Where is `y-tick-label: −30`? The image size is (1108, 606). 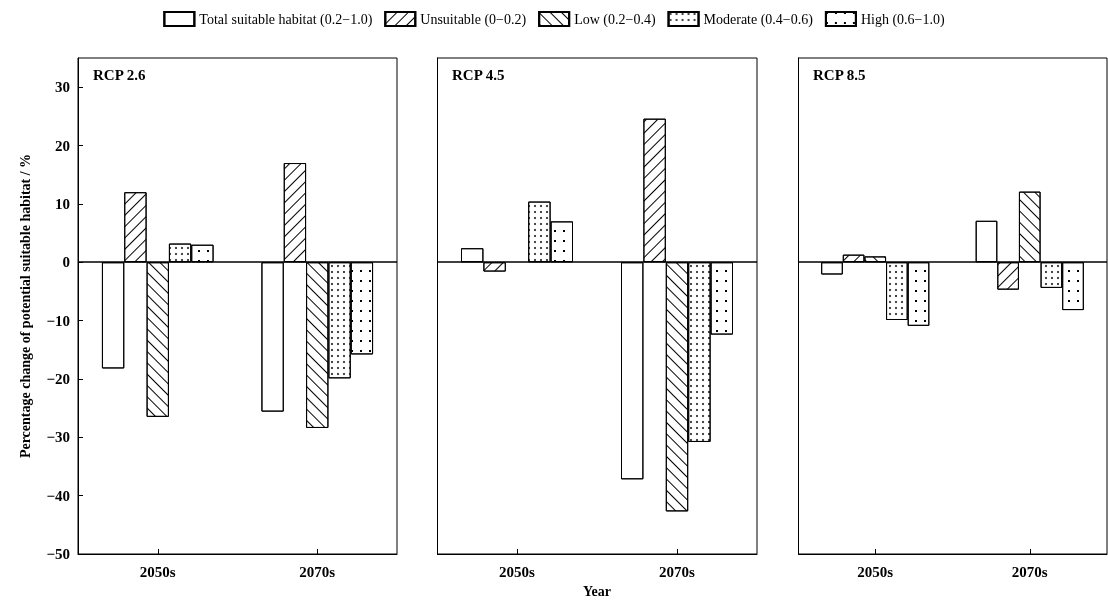 y-tick-label: −30 is located at coordinates (58, 437).